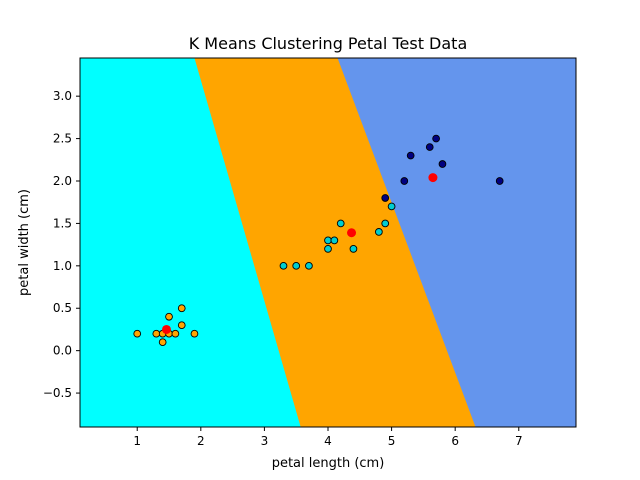  Describe the element at coordinates (57, 393) in the screenshot. I see `y-tick-label: −0.5` at that location.